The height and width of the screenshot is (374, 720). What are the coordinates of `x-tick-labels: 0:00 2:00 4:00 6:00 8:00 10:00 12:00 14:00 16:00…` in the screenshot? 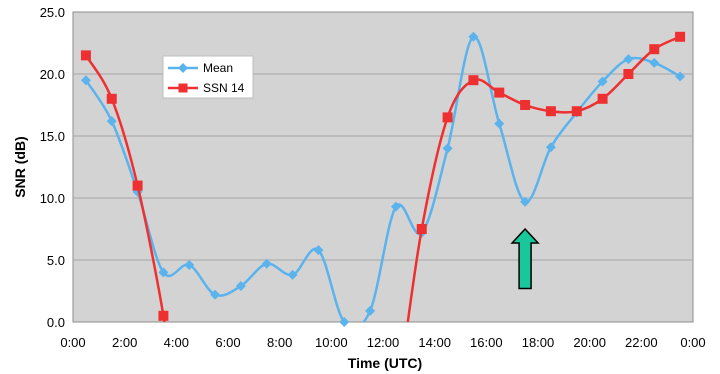 It's located at (382, 342).